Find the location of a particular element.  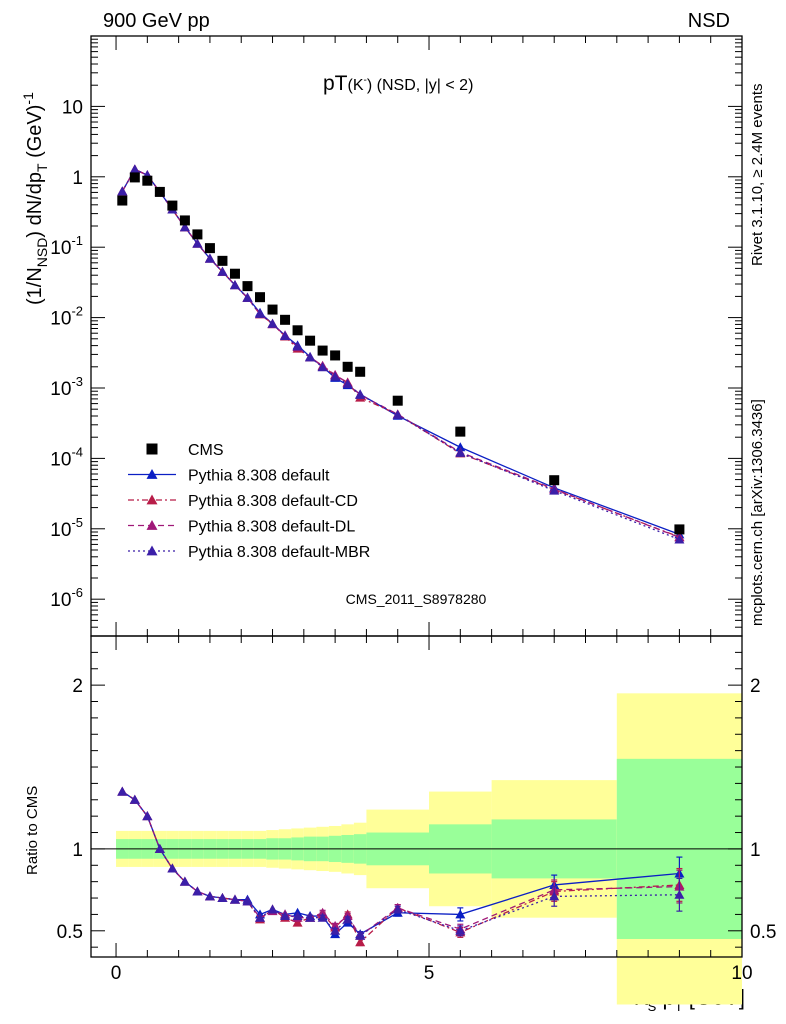

header-left: 900 GeV pp is located at coordinates (156, 21).